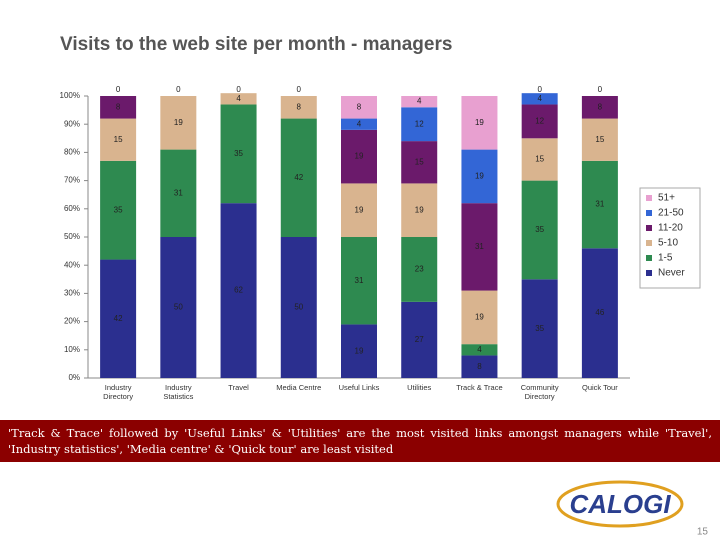 The height and width of the screenshot is (540, 720). I want to click on data-label: 62, so click(238, 290).